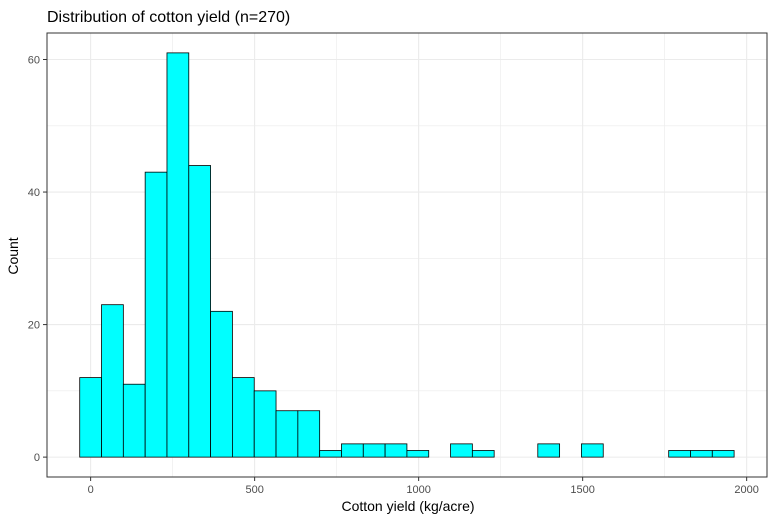 The height and width of the screenshot is (520, 777). I want to click on y-axis-label: Count, so click(13, 255).